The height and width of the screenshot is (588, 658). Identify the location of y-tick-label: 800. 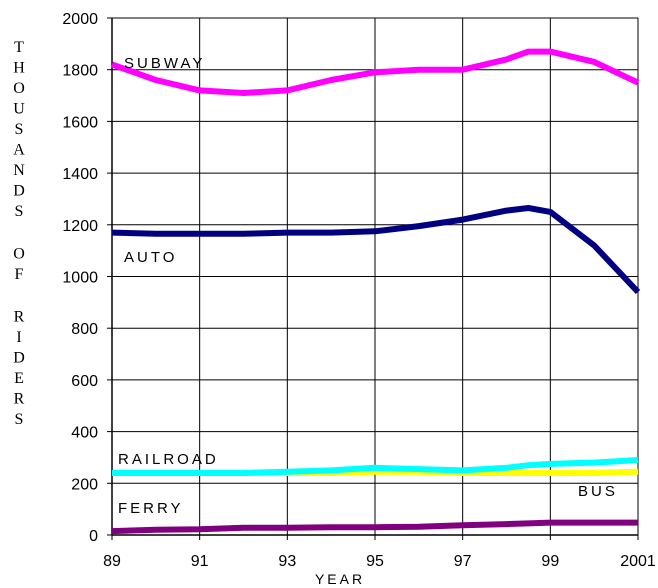
(84, 329).